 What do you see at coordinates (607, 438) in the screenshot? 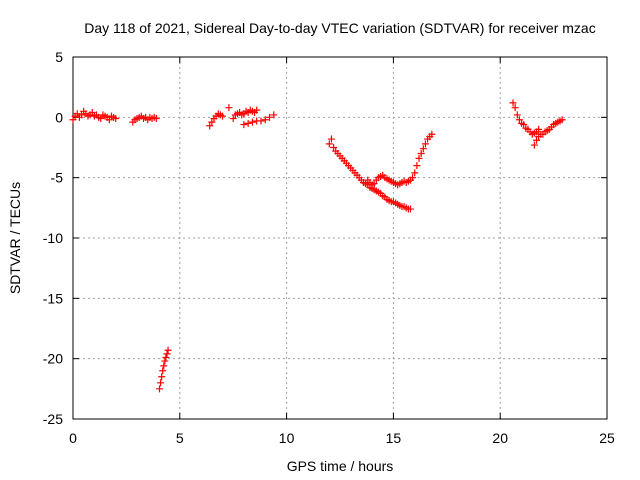
I see `x-tick-label: 25` at bounding box center [607, 438].